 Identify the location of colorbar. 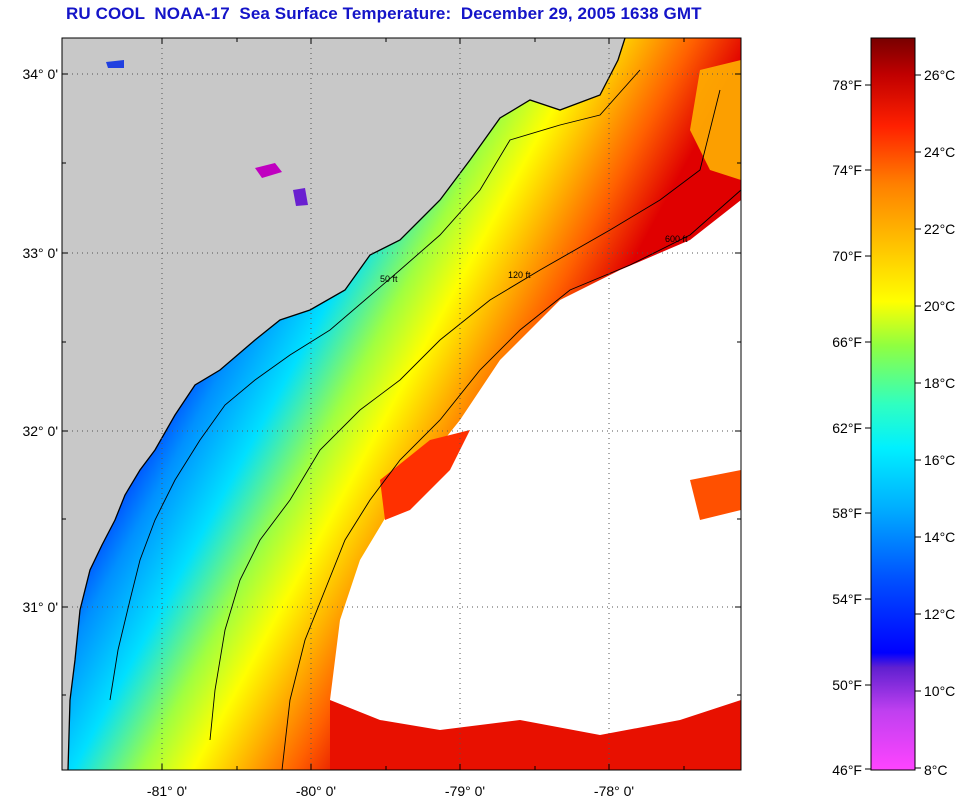
(893, 404).